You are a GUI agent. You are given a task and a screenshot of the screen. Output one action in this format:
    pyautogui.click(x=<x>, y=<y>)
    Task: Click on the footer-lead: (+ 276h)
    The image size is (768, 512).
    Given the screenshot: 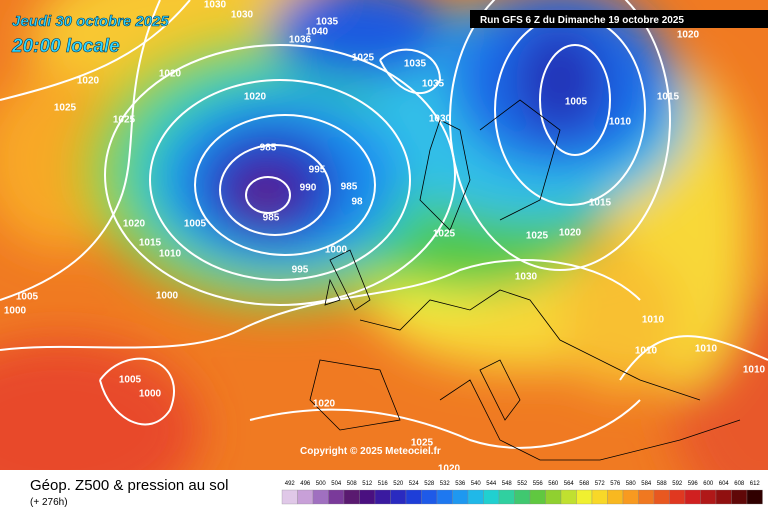 What is the action you would take?
    pyautogui.click(x=49, y=502)
    